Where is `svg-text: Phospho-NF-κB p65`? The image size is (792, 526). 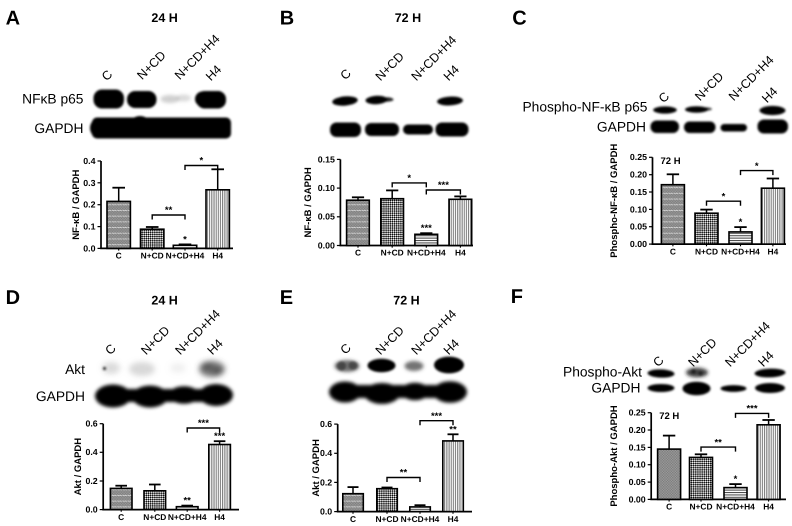
svg-text: Phospho-NF-κB p65 is located at coordinates (584, 107).